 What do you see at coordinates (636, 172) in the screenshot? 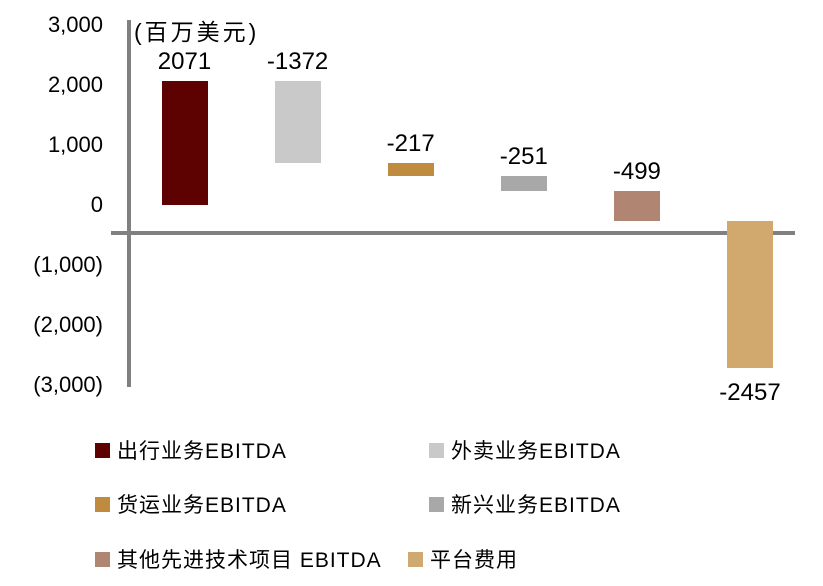
I see `bar-value-label: -499` at bounding box center [636, 172].